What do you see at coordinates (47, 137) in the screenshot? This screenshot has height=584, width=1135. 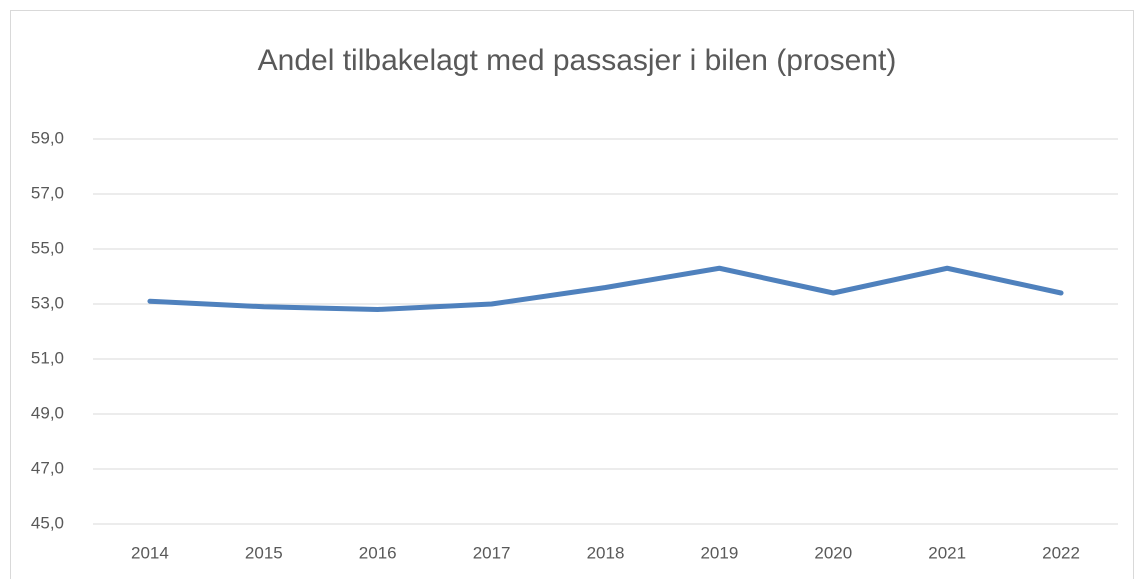 I see `y-tick-label: 59,0` at bounding box center [47, 137].